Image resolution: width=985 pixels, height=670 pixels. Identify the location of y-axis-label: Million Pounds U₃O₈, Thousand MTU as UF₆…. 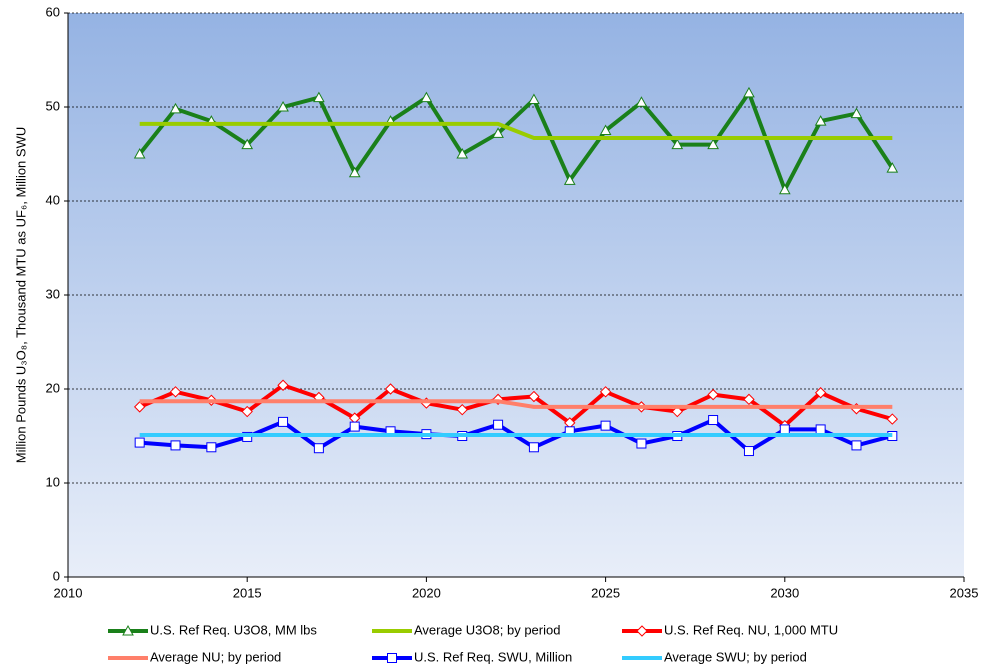
(20, 295).